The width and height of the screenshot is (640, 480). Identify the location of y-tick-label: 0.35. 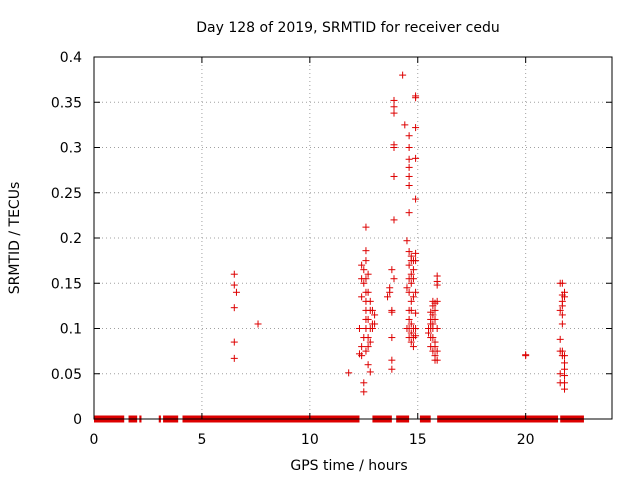
(66, 103).